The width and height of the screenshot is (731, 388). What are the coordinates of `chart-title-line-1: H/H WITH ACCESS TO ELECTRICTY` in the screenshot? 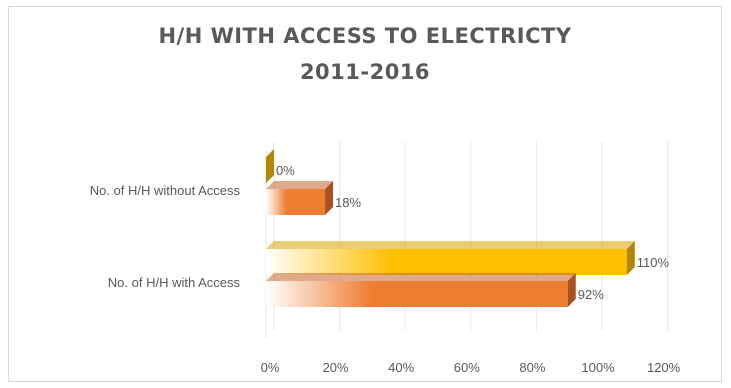 It's located at (365, 36).